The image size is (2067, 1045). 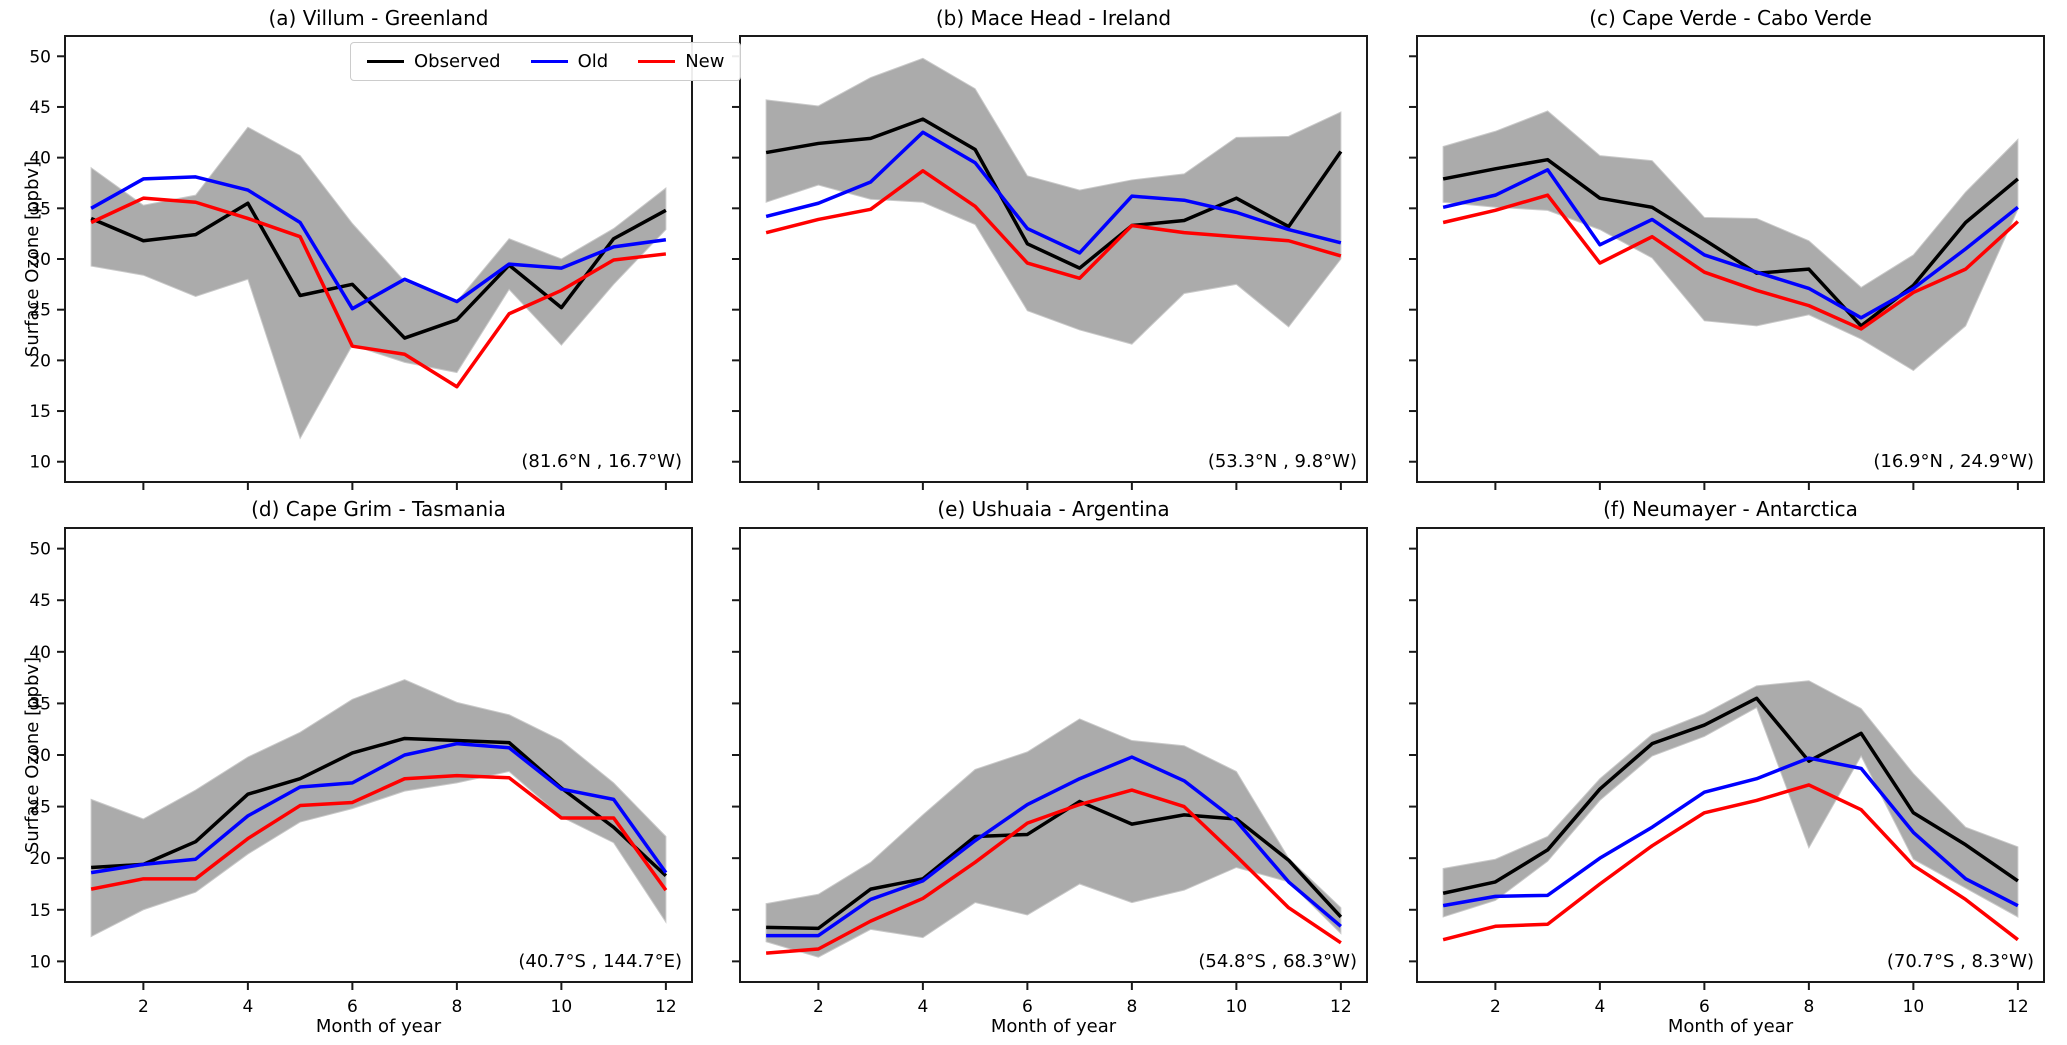 I want to click on legend: Observed Old New, so click(x=546, y=61).